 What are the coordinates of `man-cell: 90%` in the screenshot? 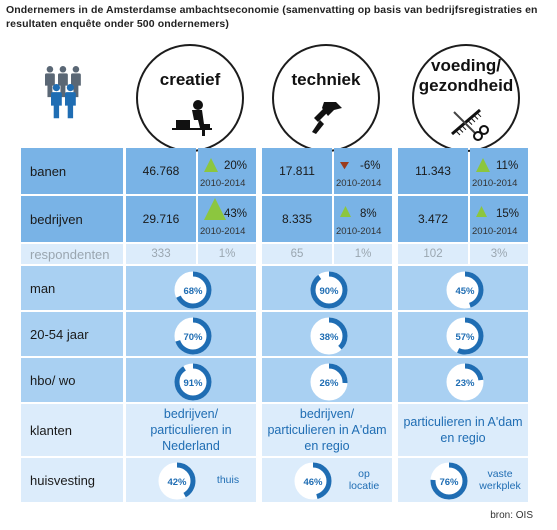 It's located at (327, 288).